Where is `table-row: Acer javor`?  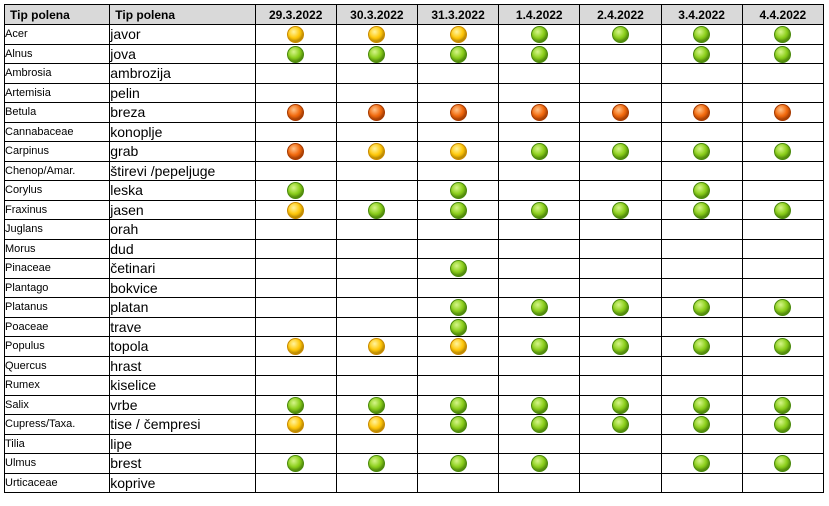 table-row: Acer javor is located at coordinates (414, 34).